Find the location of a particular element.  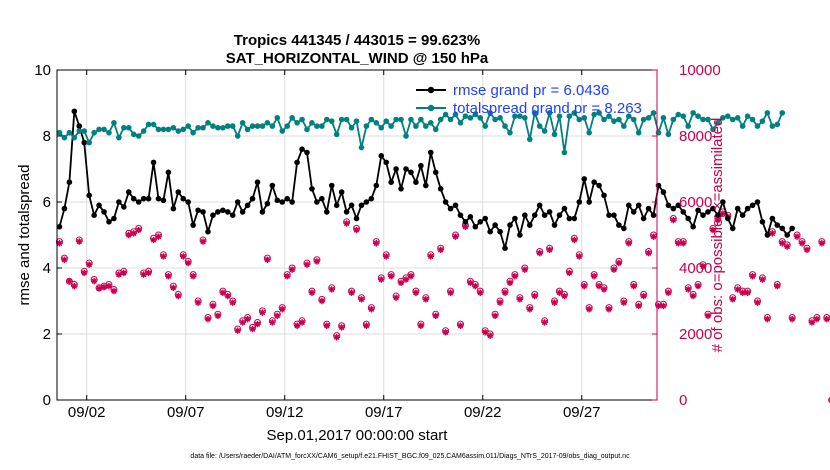

x-tick-label: 09/27 is located at coordinates (582, 412).